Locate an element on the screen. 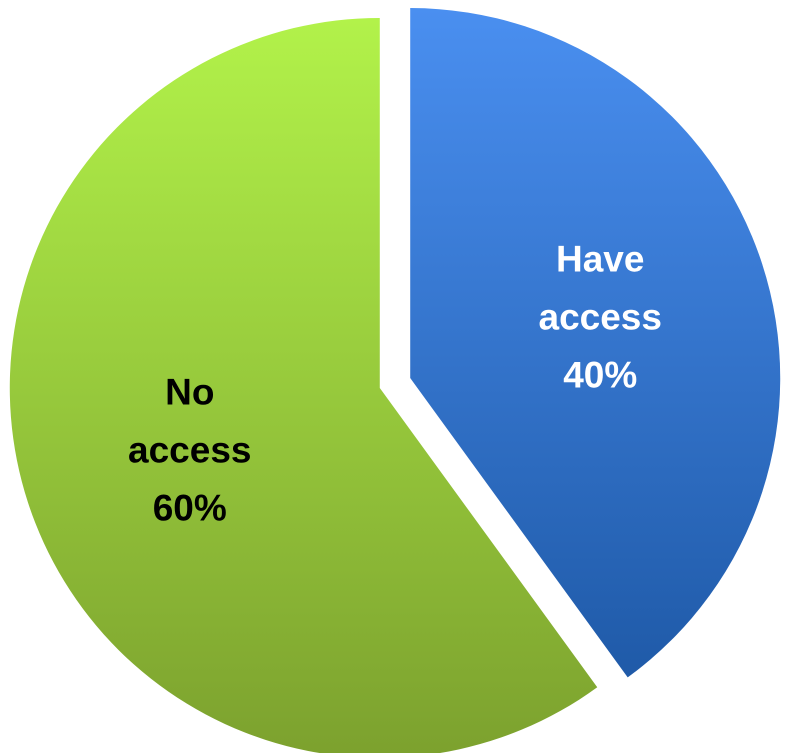  slice-name-label: Have is located at coordinates (600, 258).